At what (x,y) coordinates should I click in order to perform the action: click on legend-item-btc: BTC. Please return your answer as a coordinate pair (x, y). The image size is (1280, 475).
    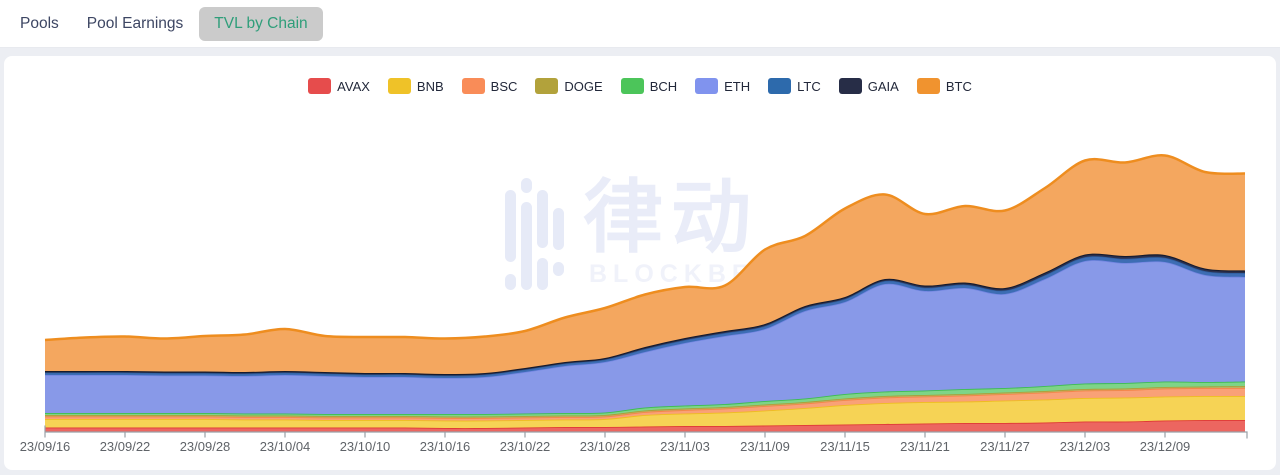
    Looking at the image, I should click on (944, 86).